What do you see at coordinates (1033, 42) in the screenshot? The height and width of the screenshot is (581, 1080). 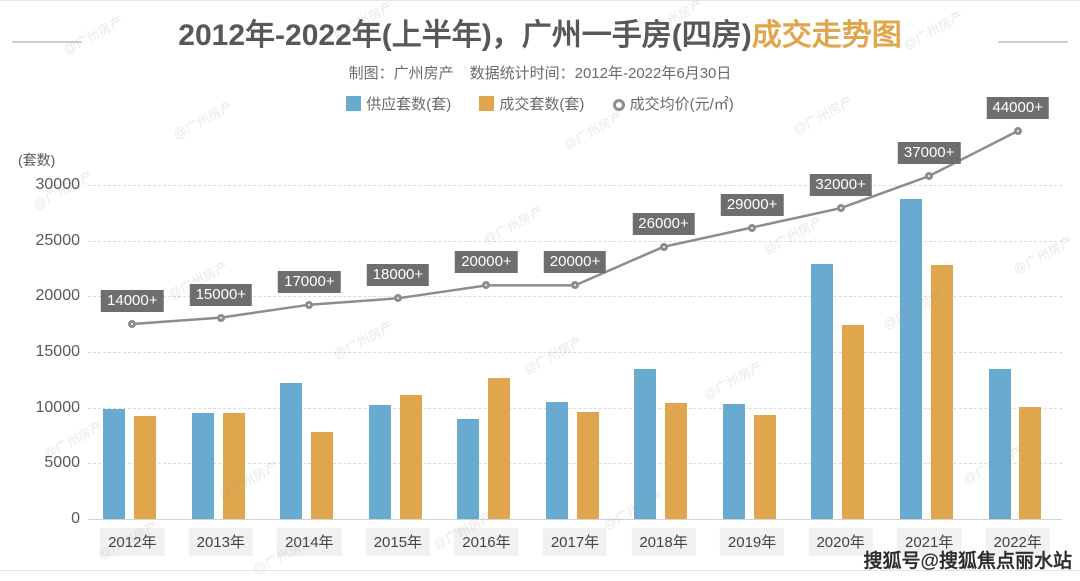 I see `title-rule-right` at bounding box center [1033, 42].